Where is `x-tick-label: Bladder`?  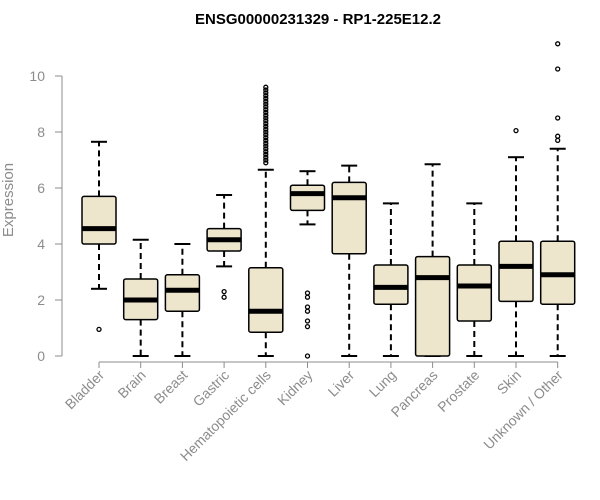 x-tick-label: Bladder is located at coordinates (85, 390).